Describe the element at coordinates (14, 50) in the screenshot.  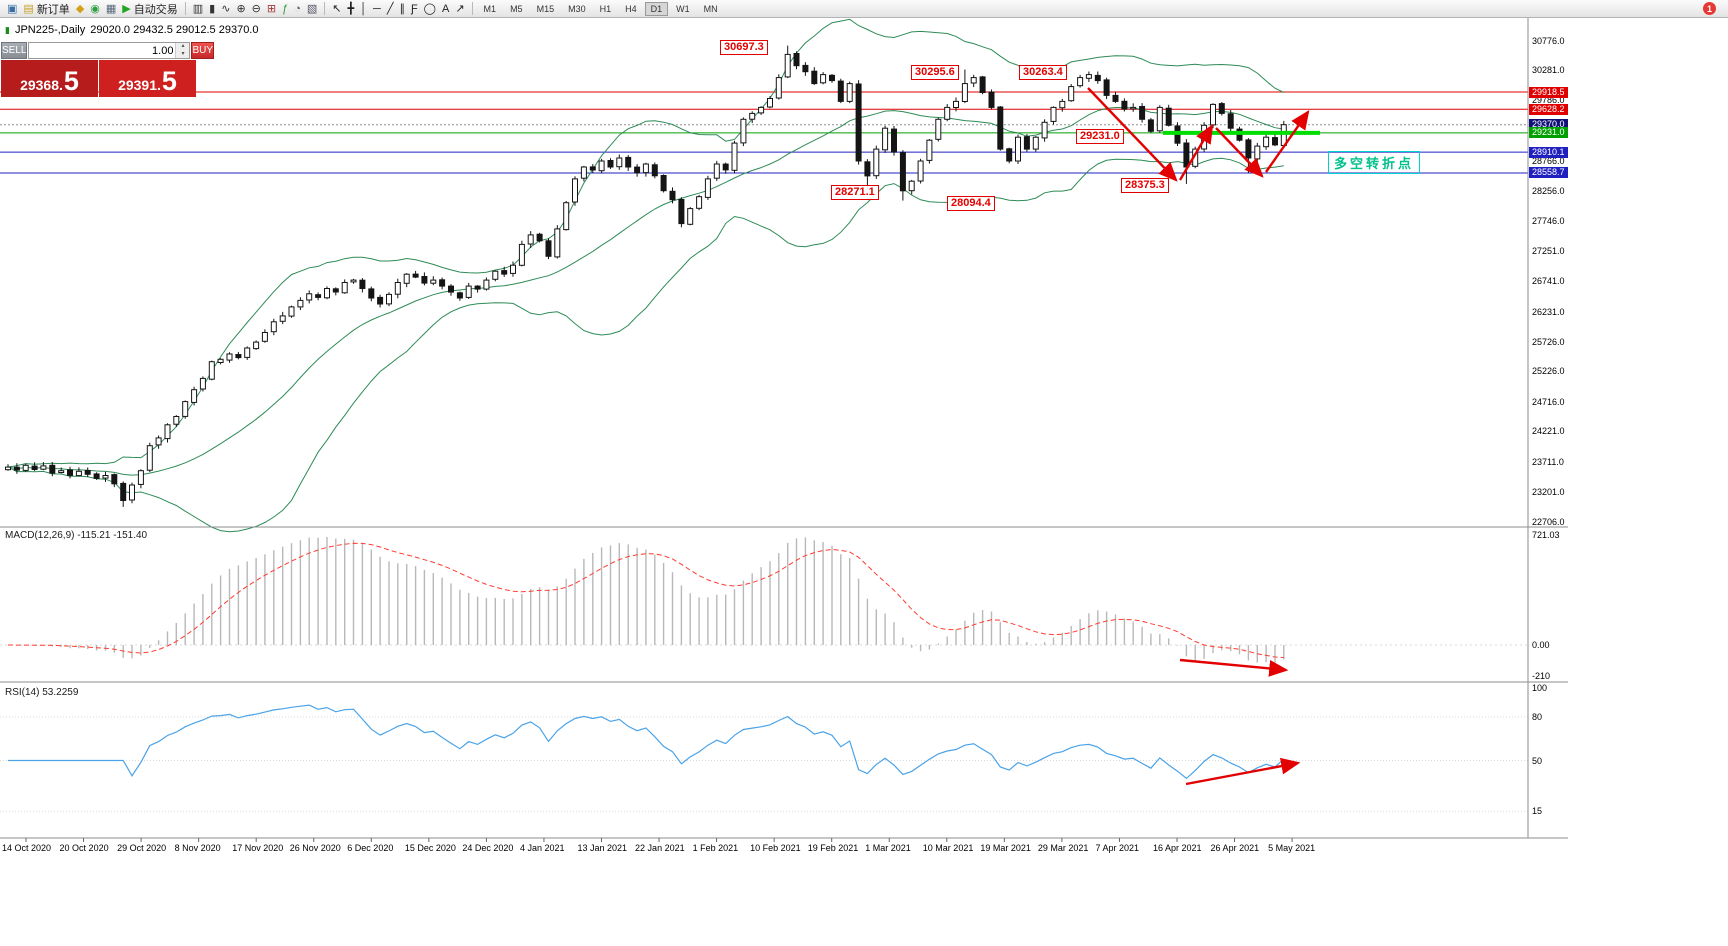
I see `sell-button: SELL` at that location.